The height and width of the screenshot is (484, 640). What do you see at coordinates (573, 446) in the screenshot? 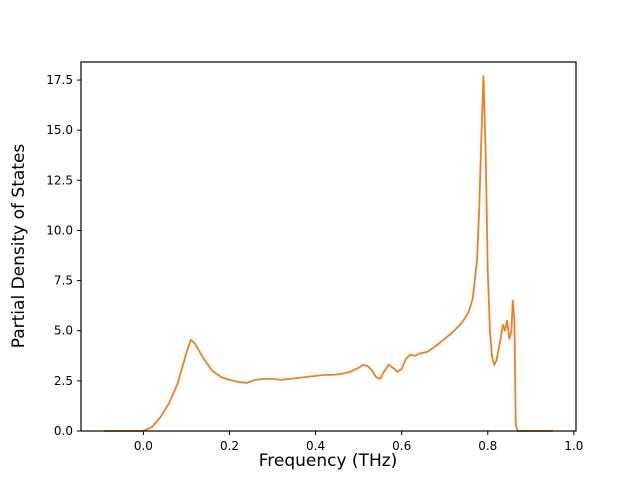
I see `x-tick-label: 1.0` at bounding box center [573, 446].